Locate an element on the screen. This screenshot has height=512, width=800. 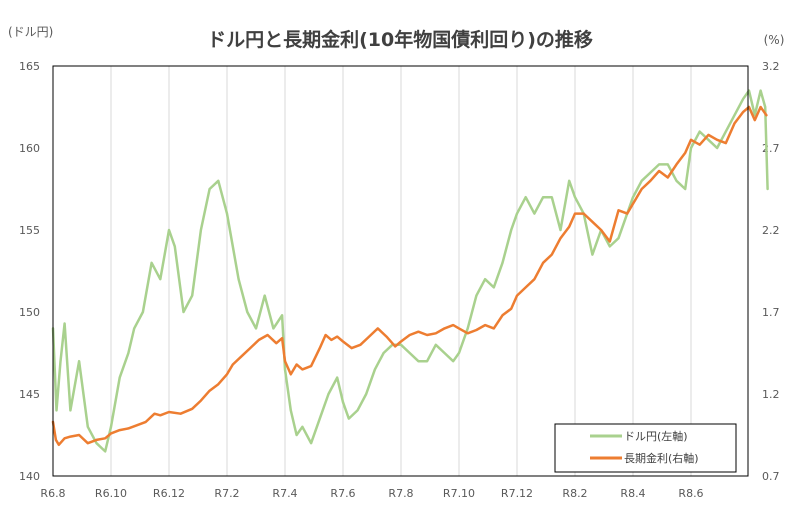
legend-label-usdjpy: ドル円(左軸) is located at coordinates (656, 436).